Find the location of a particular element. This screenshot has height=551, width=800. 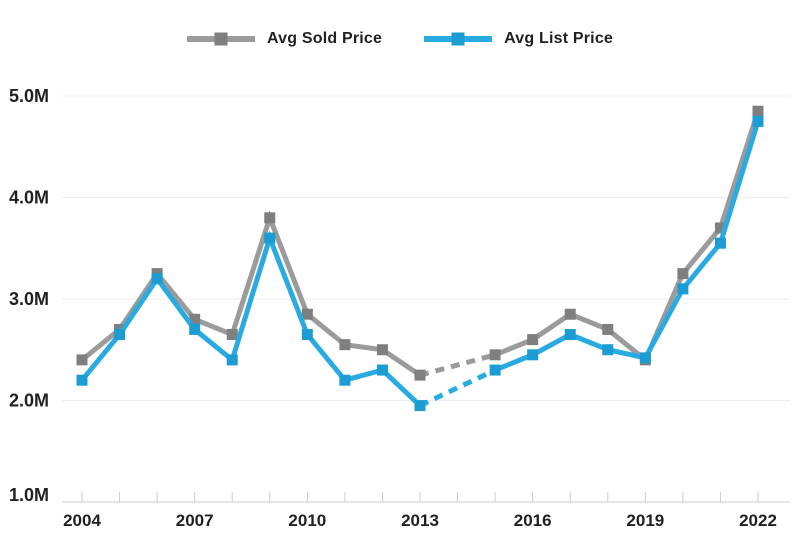

legend-line-avg-sold-price is located at coordinates (220, 39).